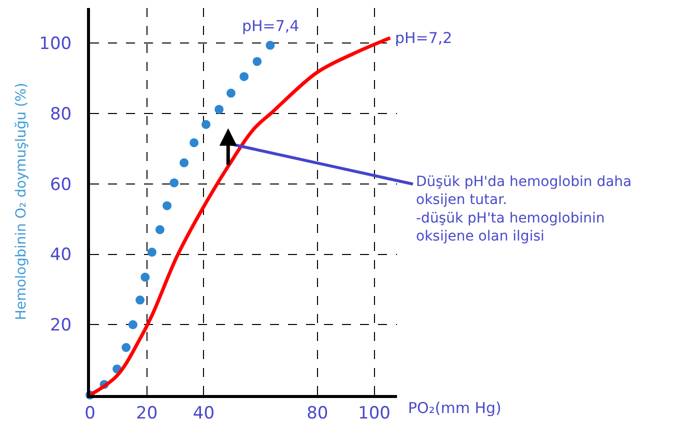  What do you see at coordinates (22, 201) in the screenshot?
I see `y-axis-title: Hemologbinin O₂ doymuşluğu (%)` at bounding box center [22, 201].